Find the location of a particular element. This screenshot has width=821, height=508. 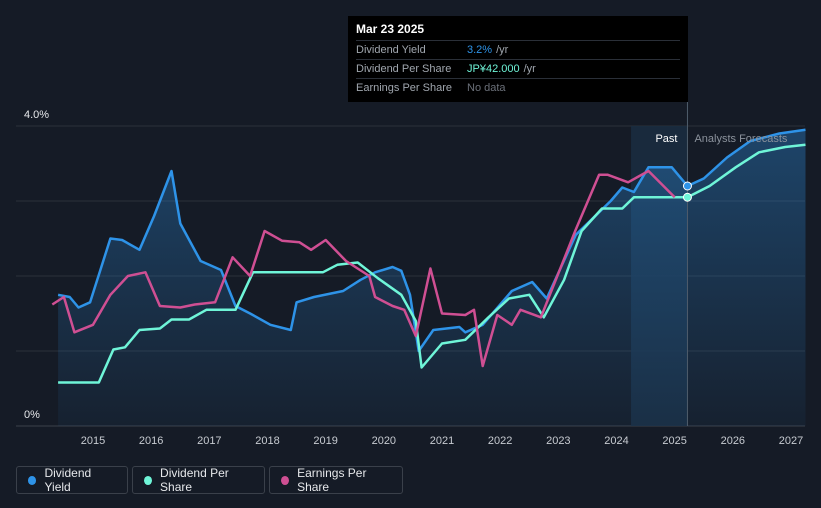

legend-label: Dividend Per Share is located at coordinates (194, 480).